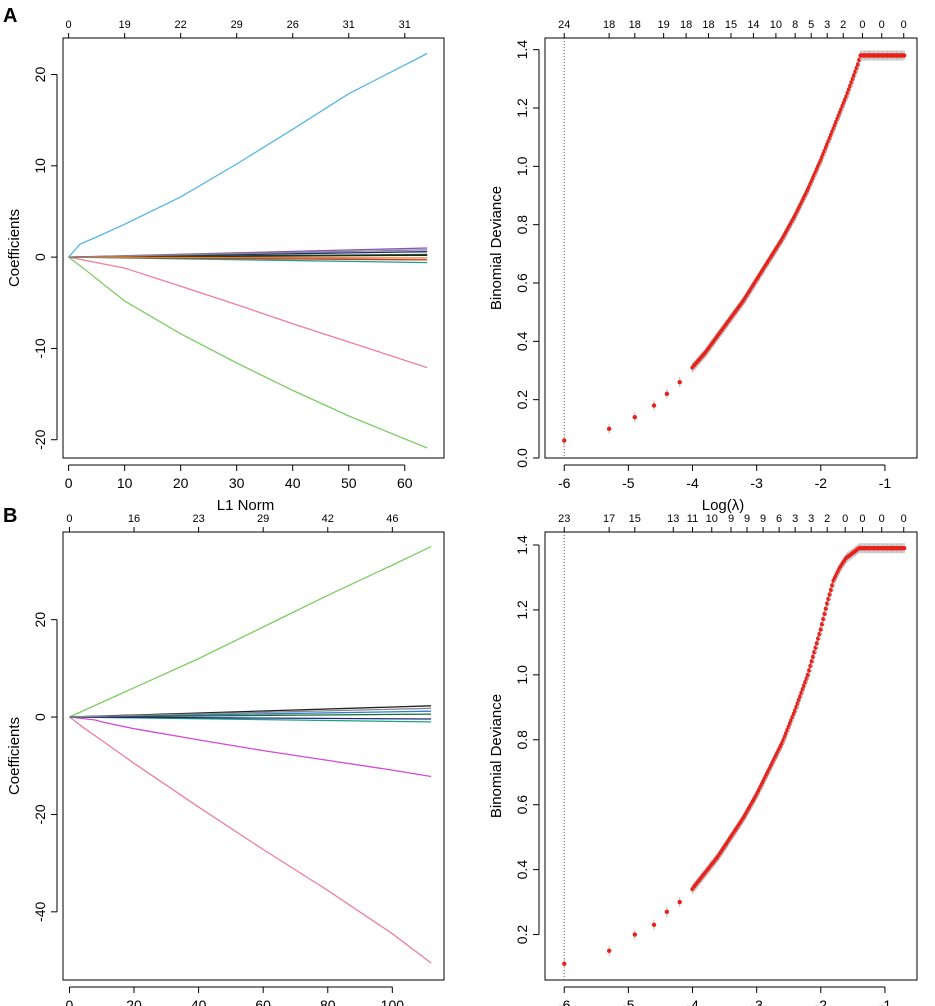 The height and width of the screenshot is (1006, 935). Describe the element at coordinates (393, 1001) in the screenshot. I see `x-tick-label: 100` at that location.